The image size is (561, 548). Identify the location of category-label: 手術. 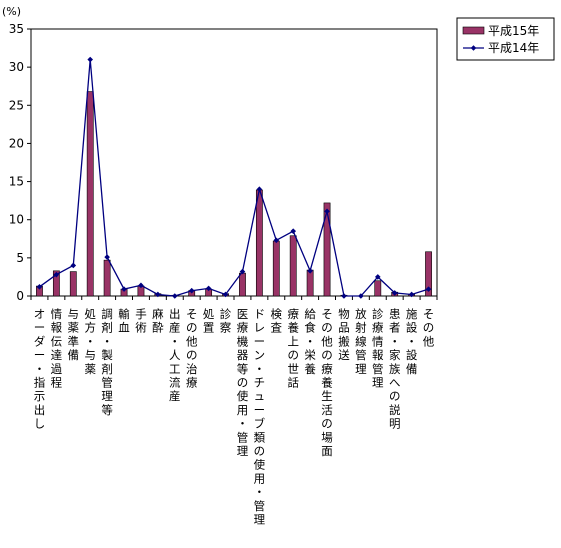
(141, 321).